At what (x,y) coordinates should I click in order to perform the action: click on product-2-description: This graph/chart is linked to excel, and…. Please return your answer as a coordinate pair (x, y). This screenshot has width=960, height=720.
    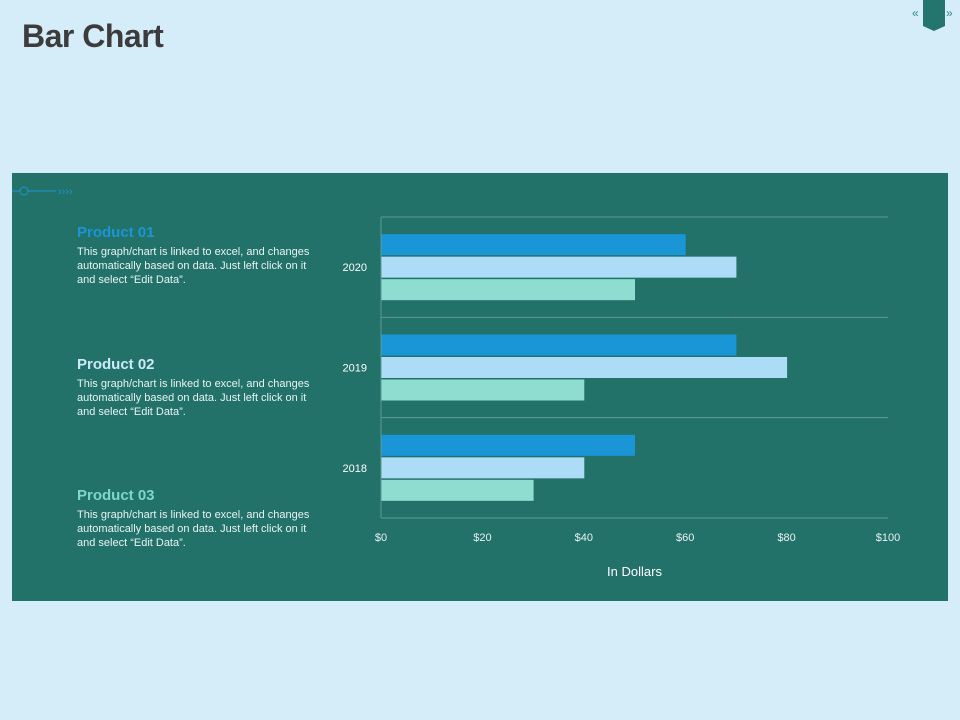
    Looking at the image, I should click on (193, 398).